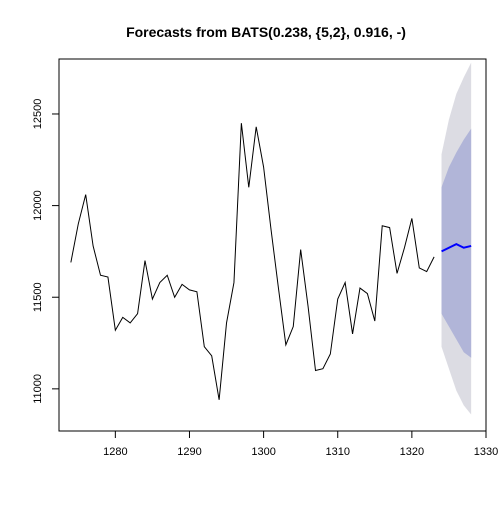  Describe the element at coordinates (189, 452) in the screenshot. I see `x-tick-label: 1290` at that location.